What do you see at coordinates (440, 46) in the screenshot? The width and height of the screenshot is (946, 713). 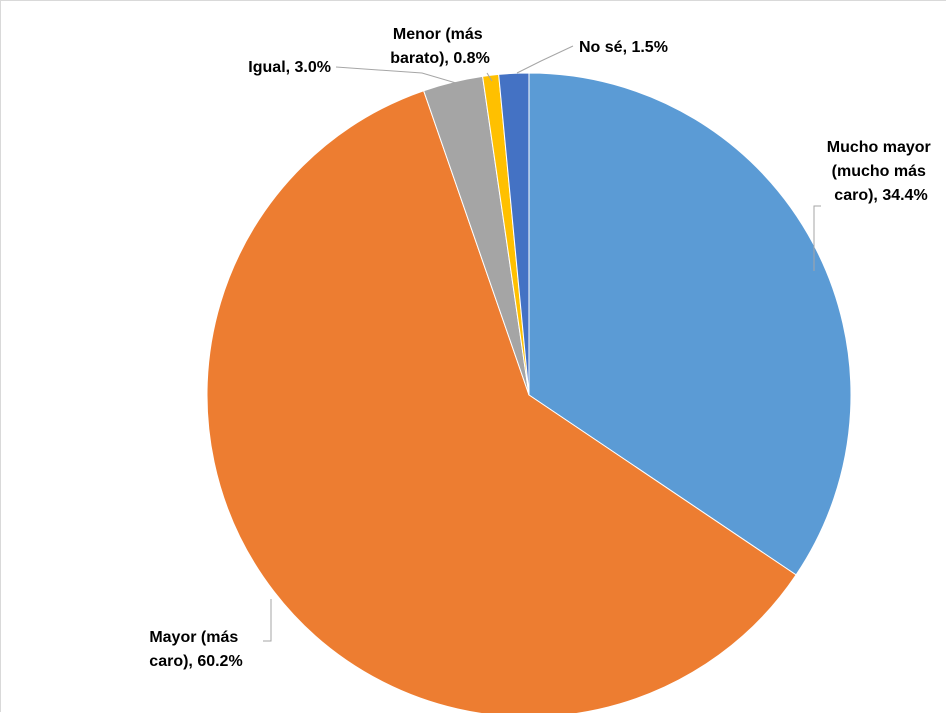 I see `data-label-menor: Menor (más barato), 0.8%` at bounding box center [440, 46].